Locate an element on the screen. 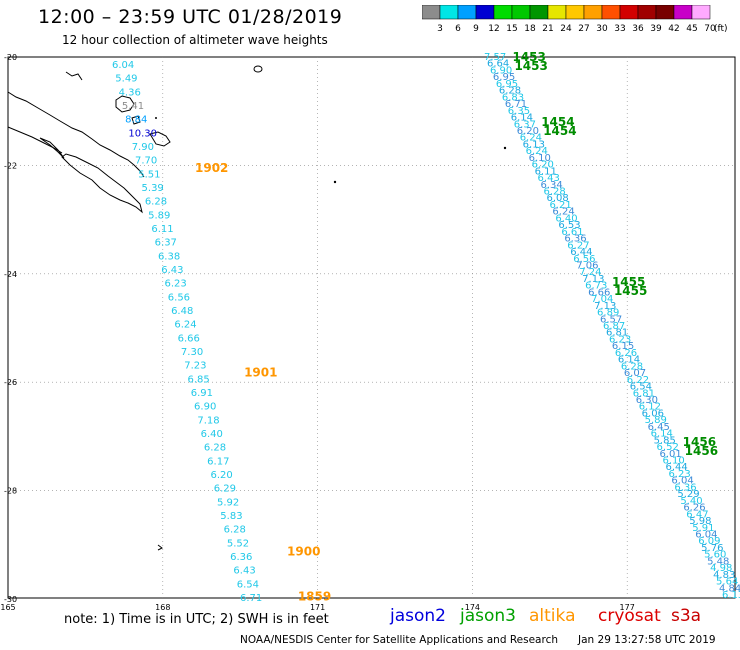  wave-height-value: 6.45 is located at coordinates (659, 427).